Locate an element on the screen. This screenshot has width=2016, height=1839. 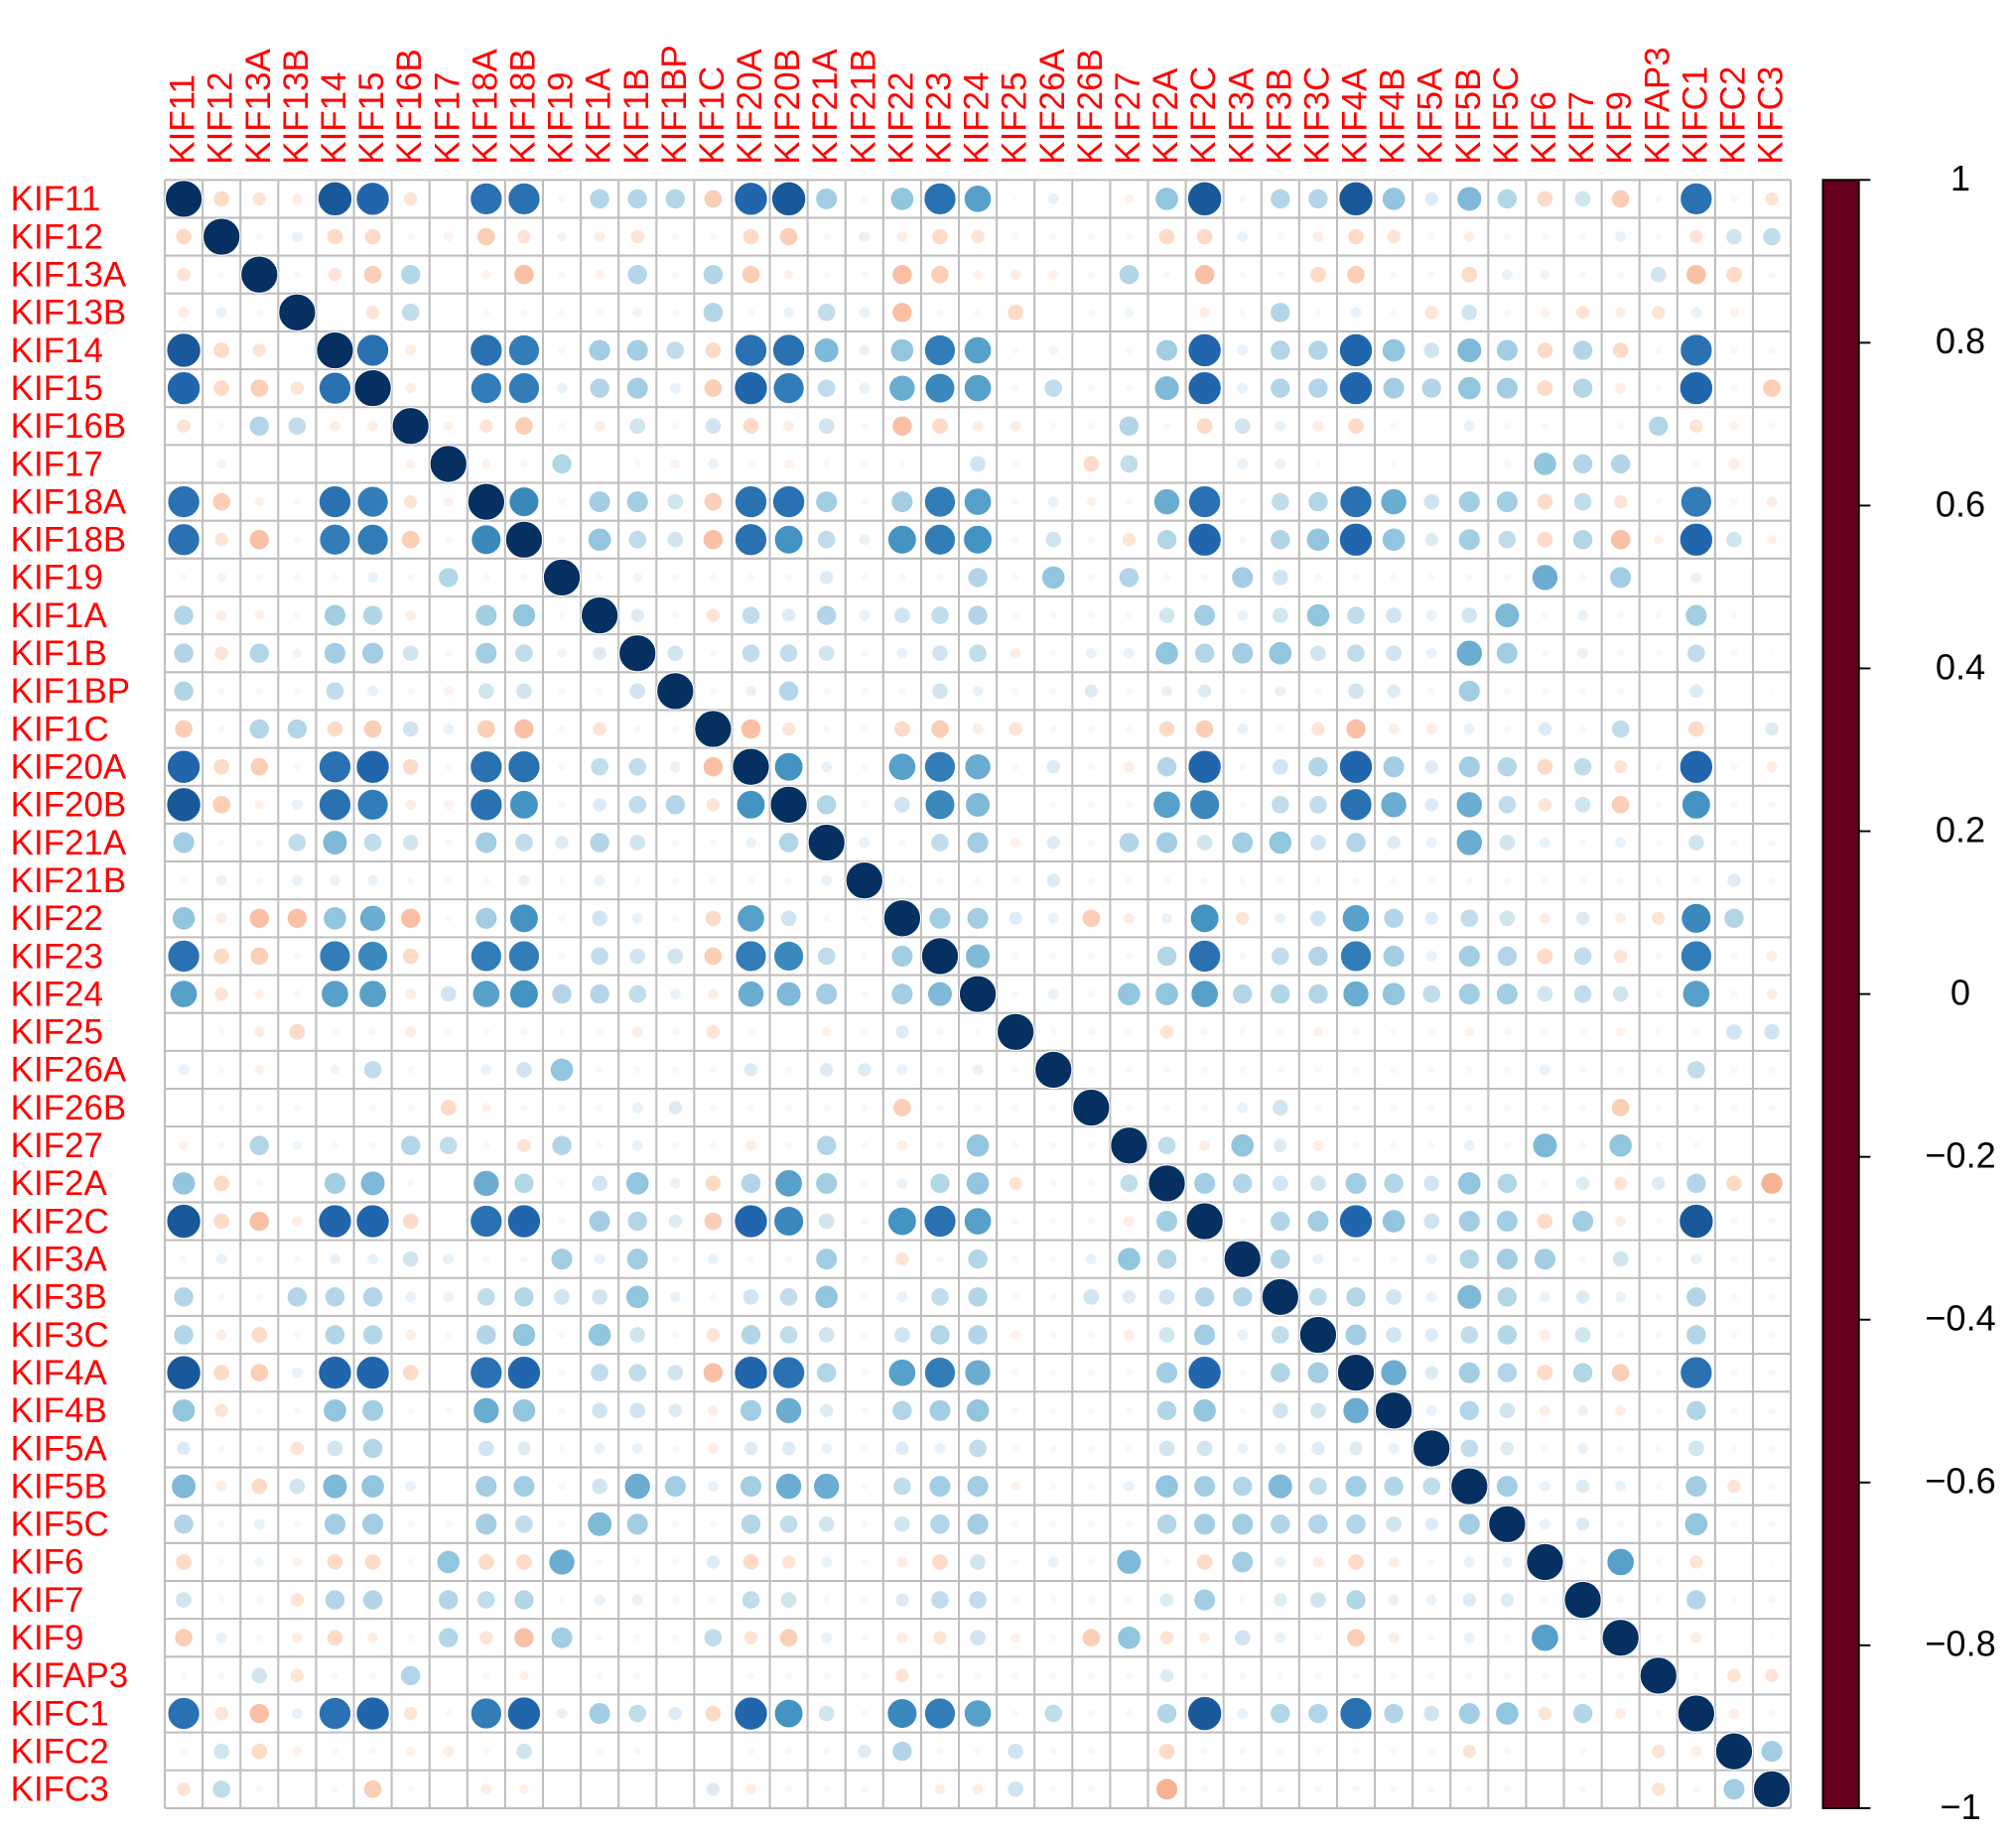
column-label: KIF12 is located at coordinates (221, 117).